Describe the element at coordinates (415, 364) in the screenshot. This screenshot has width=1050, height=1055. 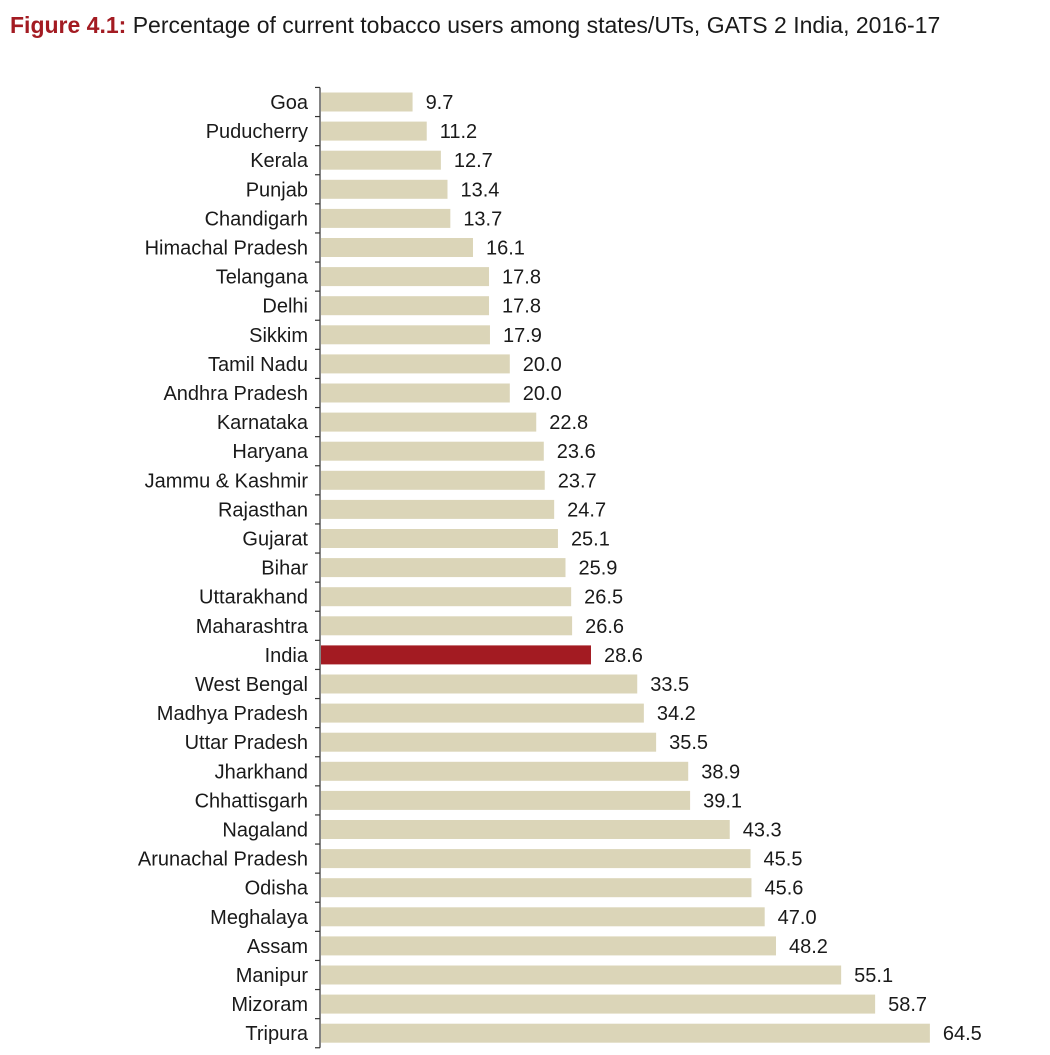
I see `bar-tamil-nadu` at that location.